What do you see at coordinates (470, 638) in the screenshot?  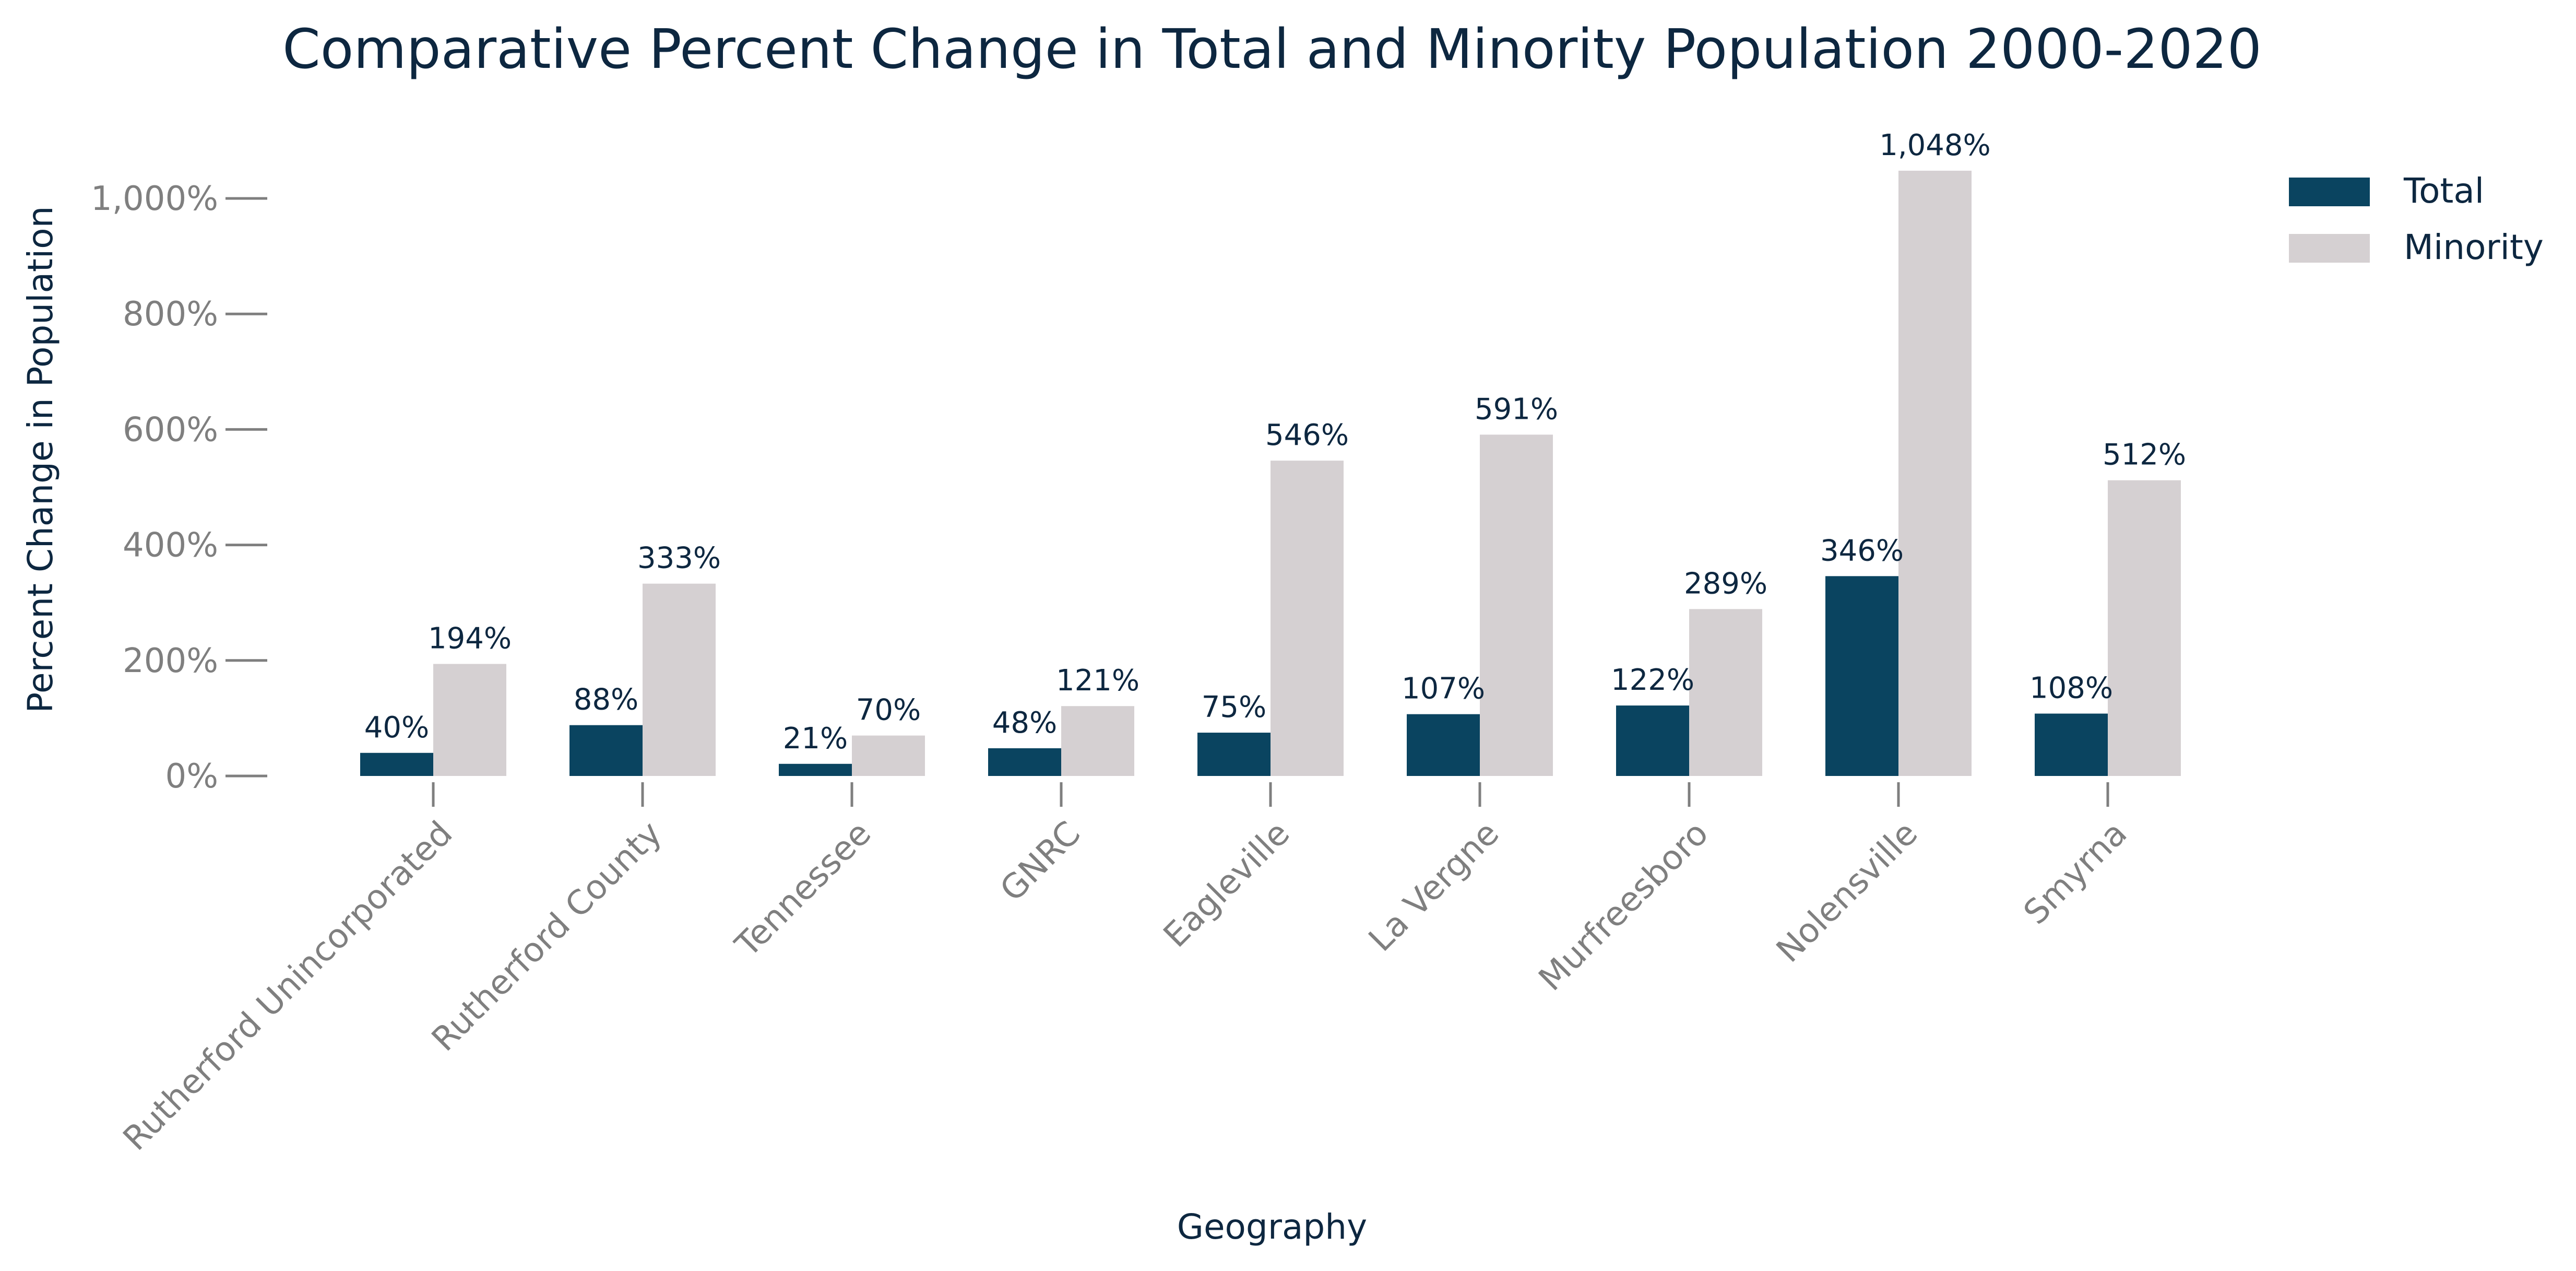 I see `data-label-minority: 194%` at bounding box center [470, 638].